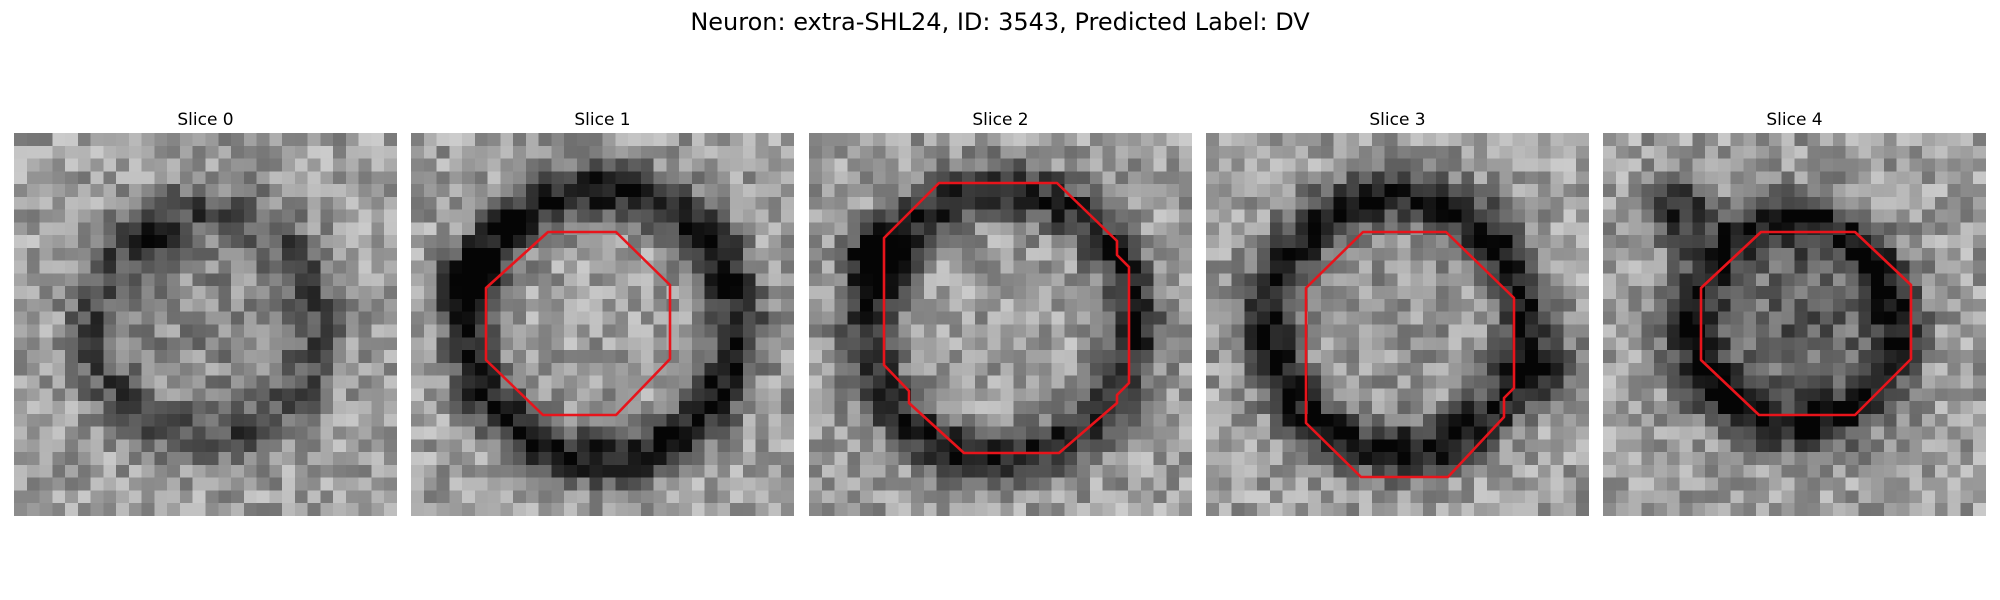 The height and width of the screenshot is (600, 2000). What do you see at coordinates (205, 120) in the screenshot?
I see `slice-title-0: Slice 0` at bounding box center [205, 120].